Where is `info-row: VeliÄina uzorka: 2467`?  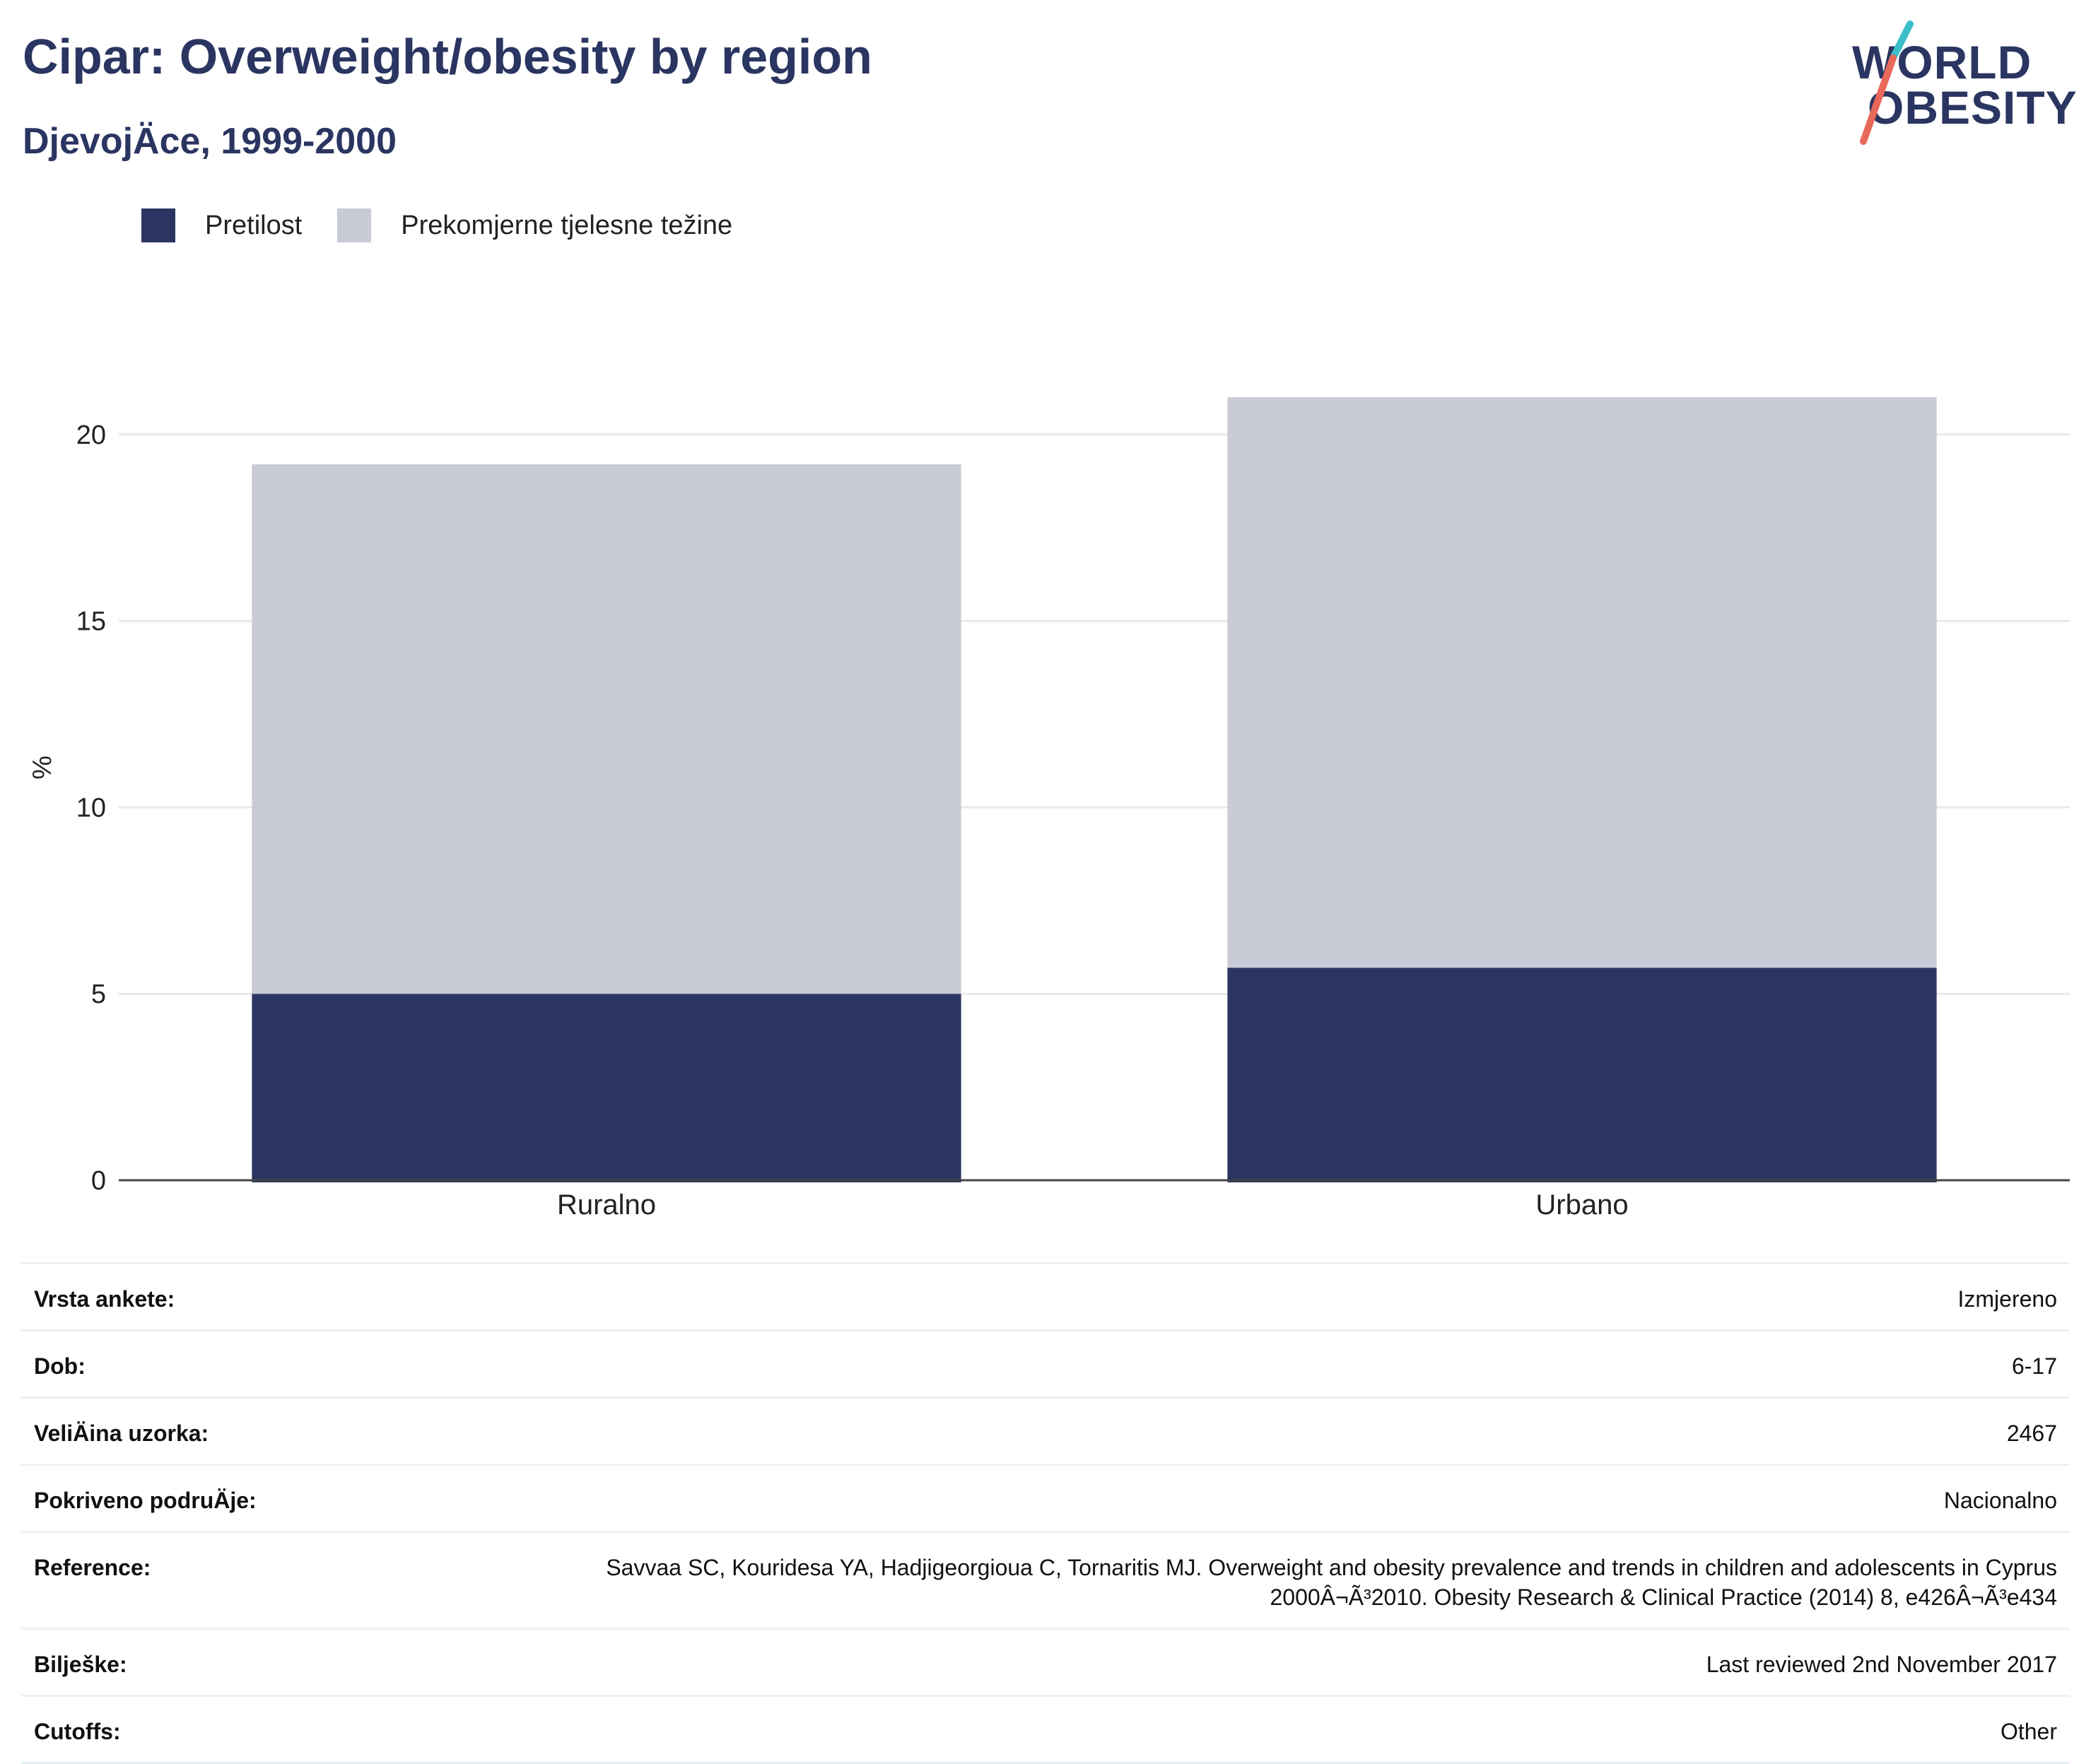 info-row: VeliÄina uzorka: 2467 is located at coordinates (1045, 1430).